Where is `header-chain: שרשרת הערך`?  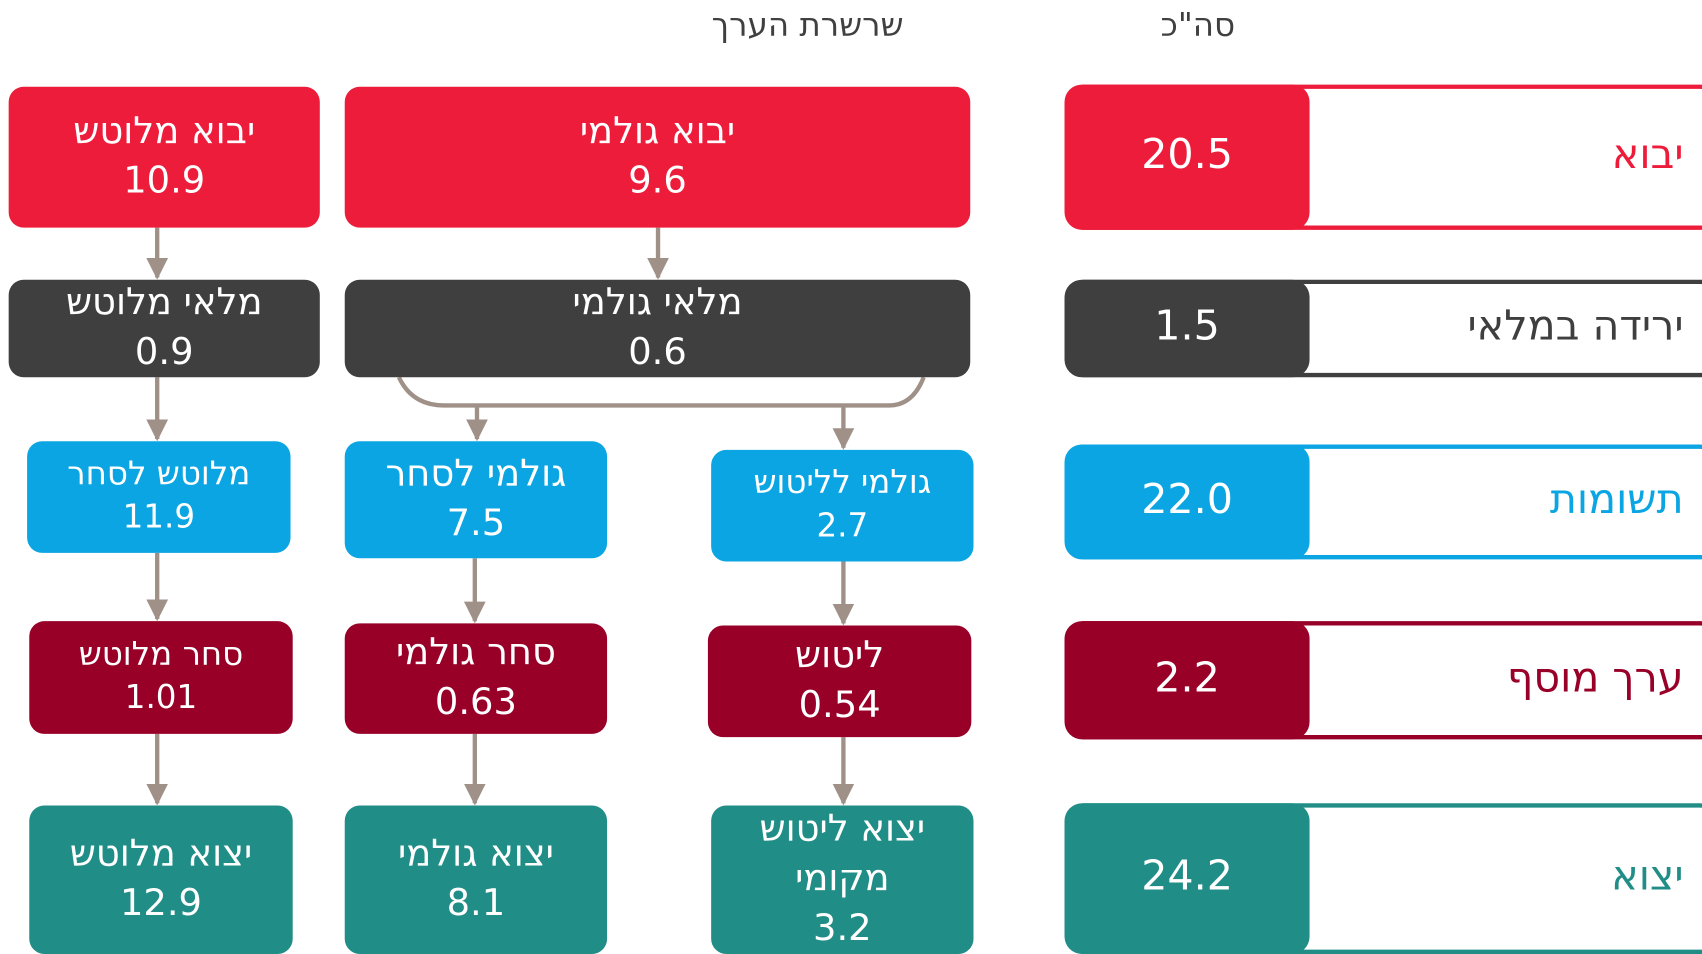 header-chain: שרשרת הערך is located at coordinates (808, 25).